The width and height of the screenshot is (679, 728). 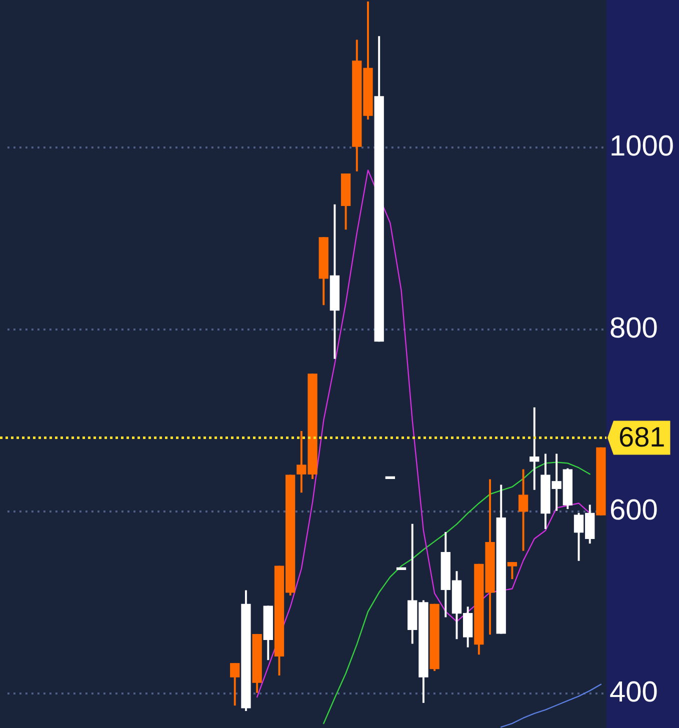 I want to click on y-tick-label: 800, so click(x=634, y=328).